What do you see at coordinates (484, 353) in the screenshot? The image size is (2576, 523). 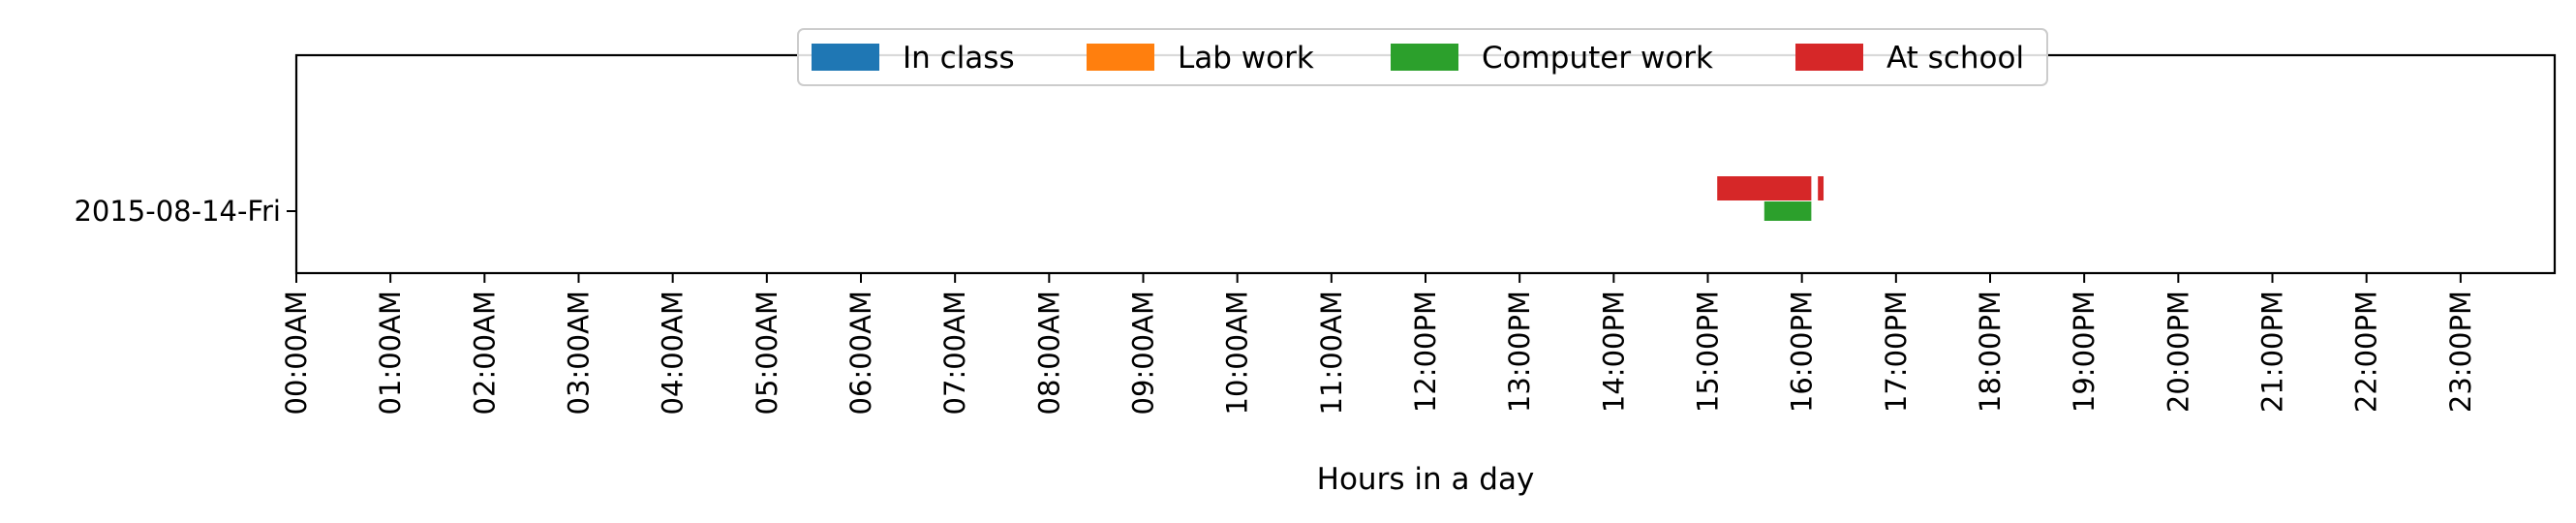 I see `x-tick-label: 02:00AM` at bounding box center [484, 353].